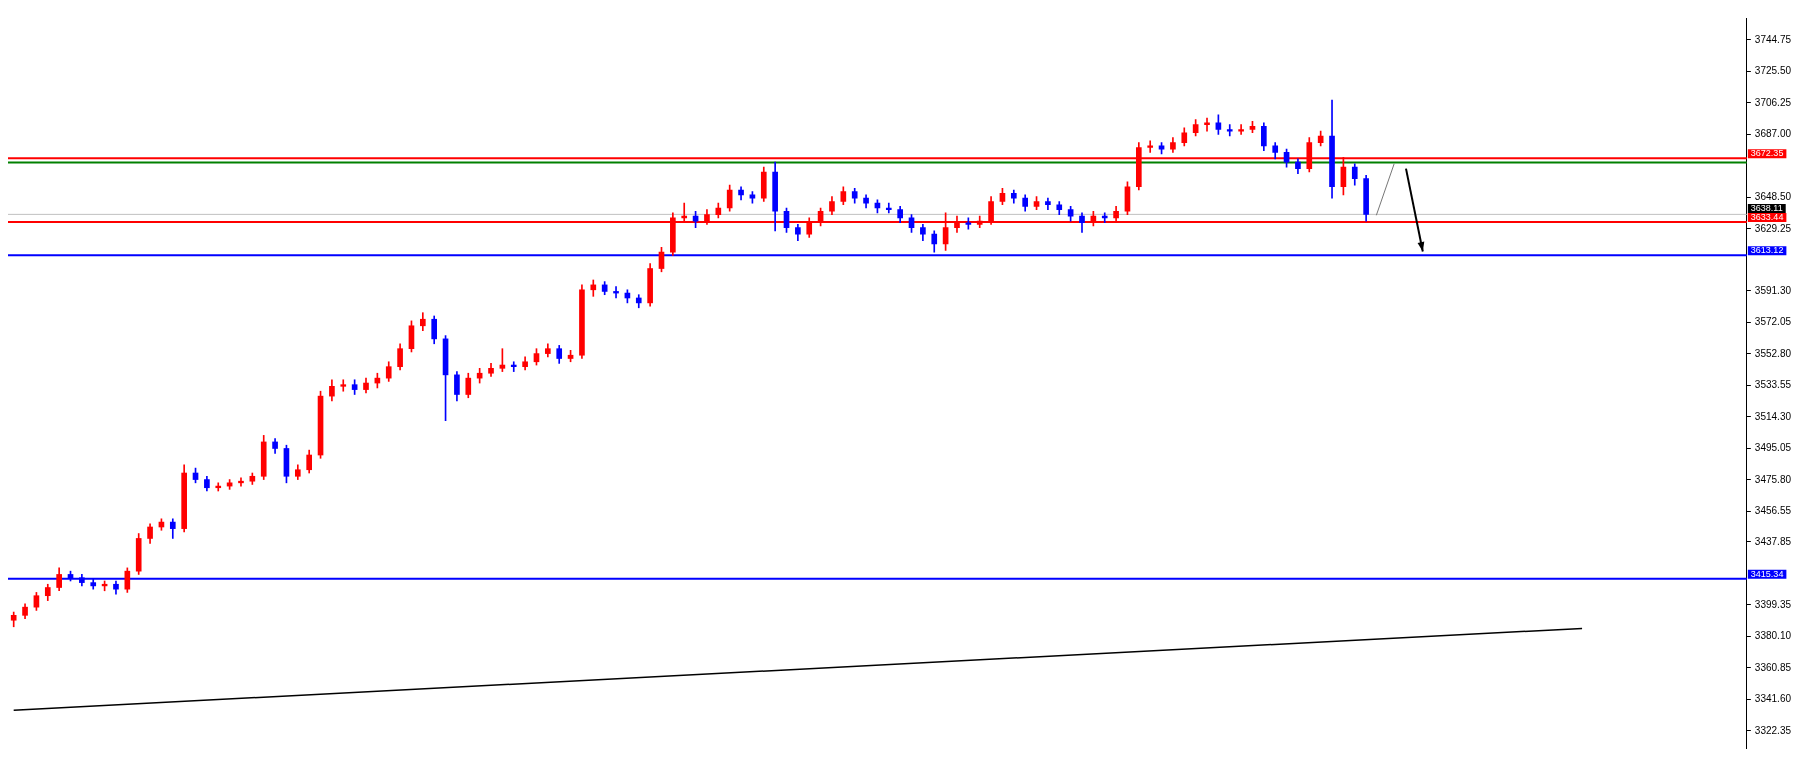  I want to click on y-tick-label: 3437.85, so click(1773, 541).